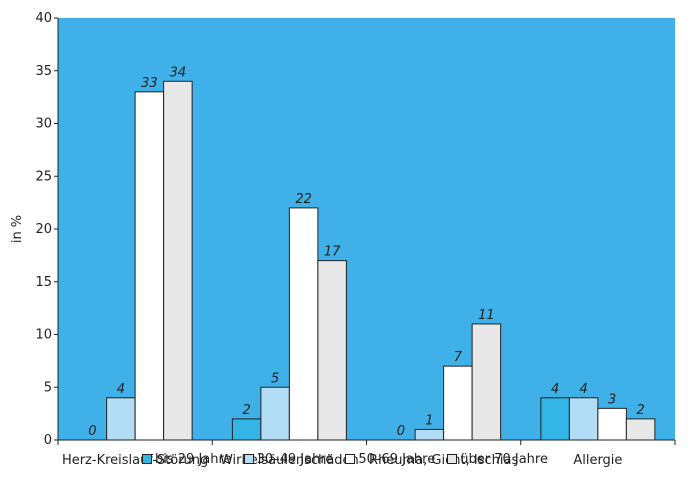  What do you see at coordinates (17, 229) in the screenshot?
I see `y-axis-title: in %` at bounding box center [17, 229].